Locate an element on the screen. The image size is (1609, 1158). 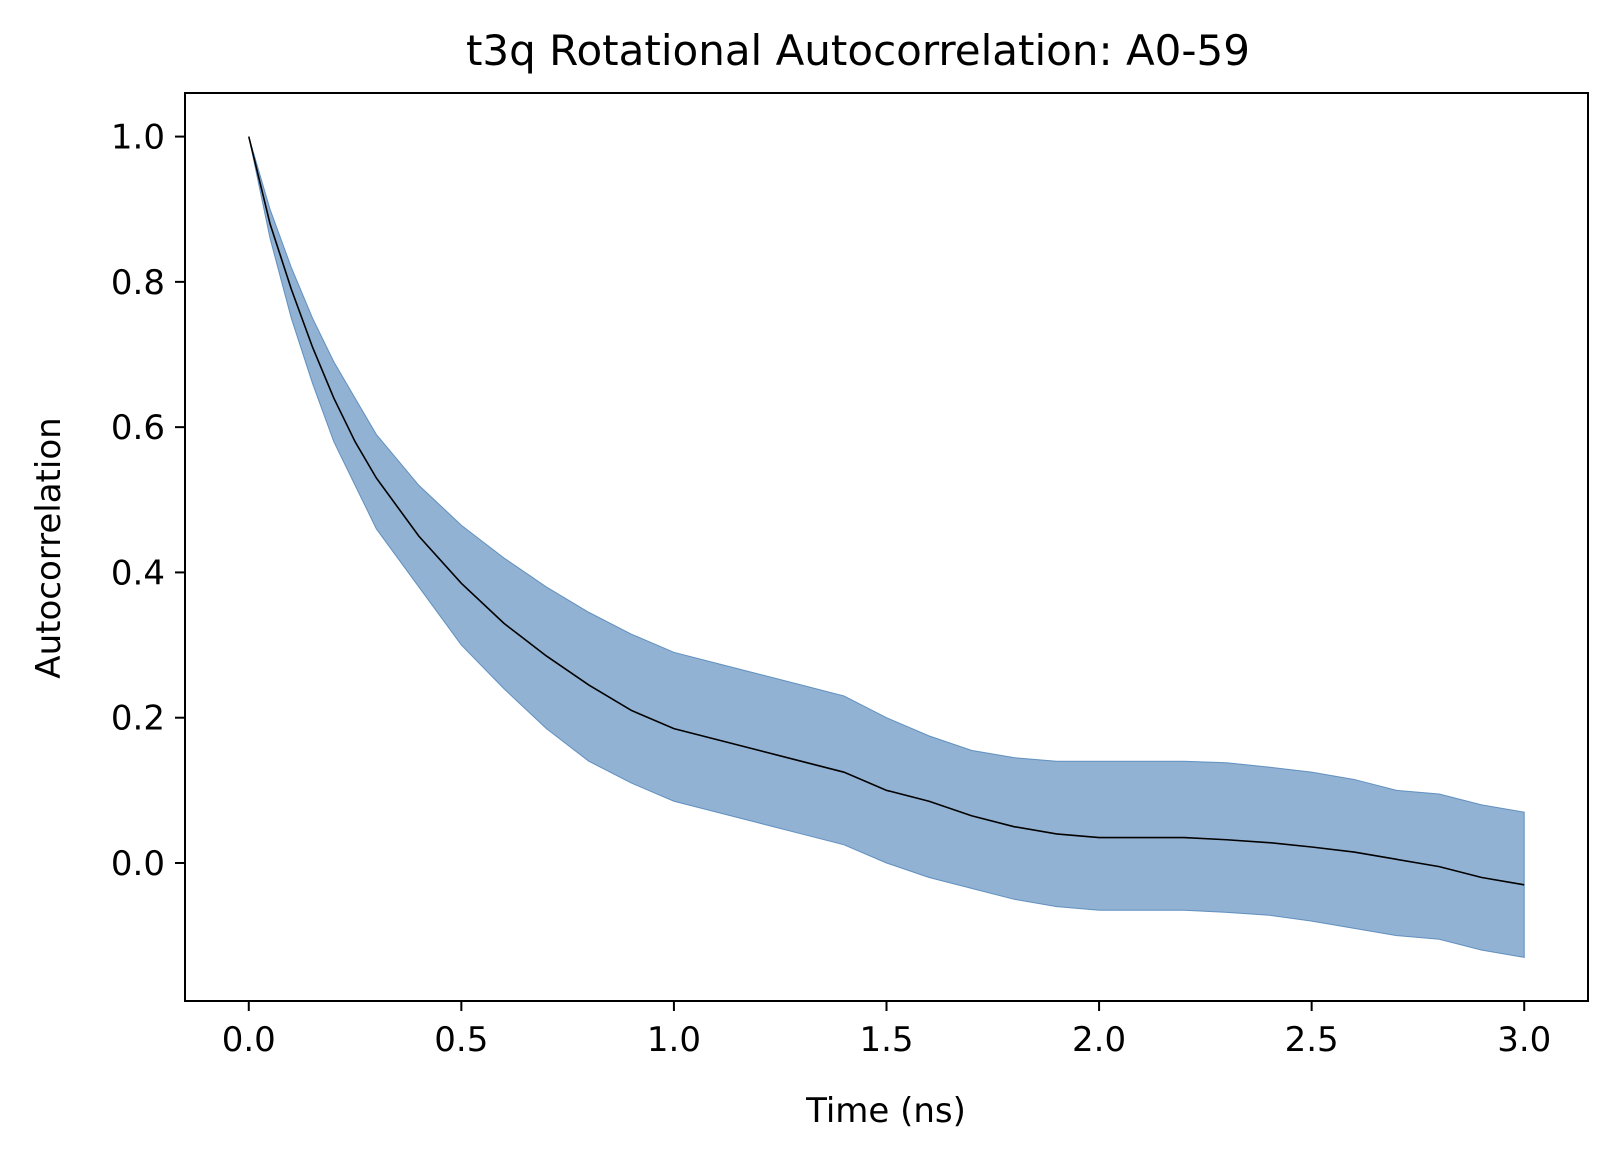
x-tick-label: 2.0 is located at coordinates (1099, 1040).